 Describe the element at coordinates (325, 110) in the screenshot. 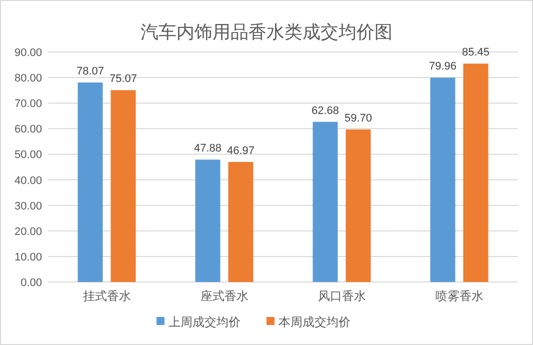

I see `data-label: 62.68` at that location.